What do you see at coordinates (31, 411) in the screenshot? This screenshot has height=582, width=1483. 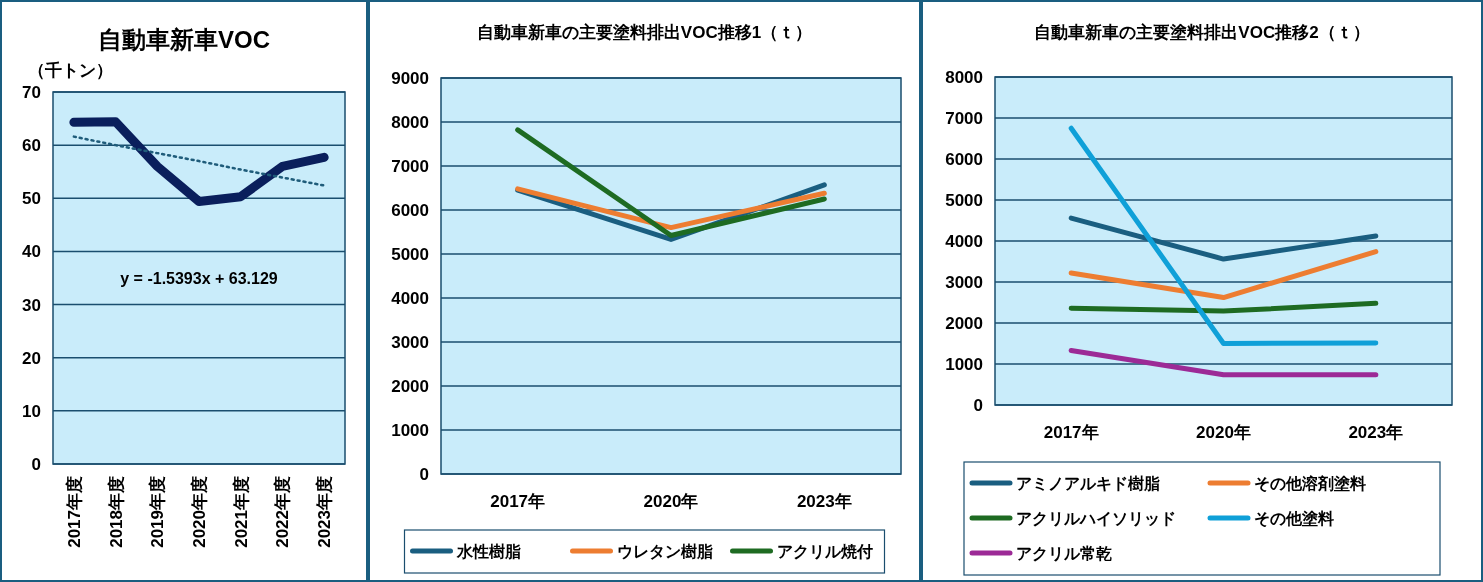 I see `y-tick-label: 10` at bounding box center [31, 411].